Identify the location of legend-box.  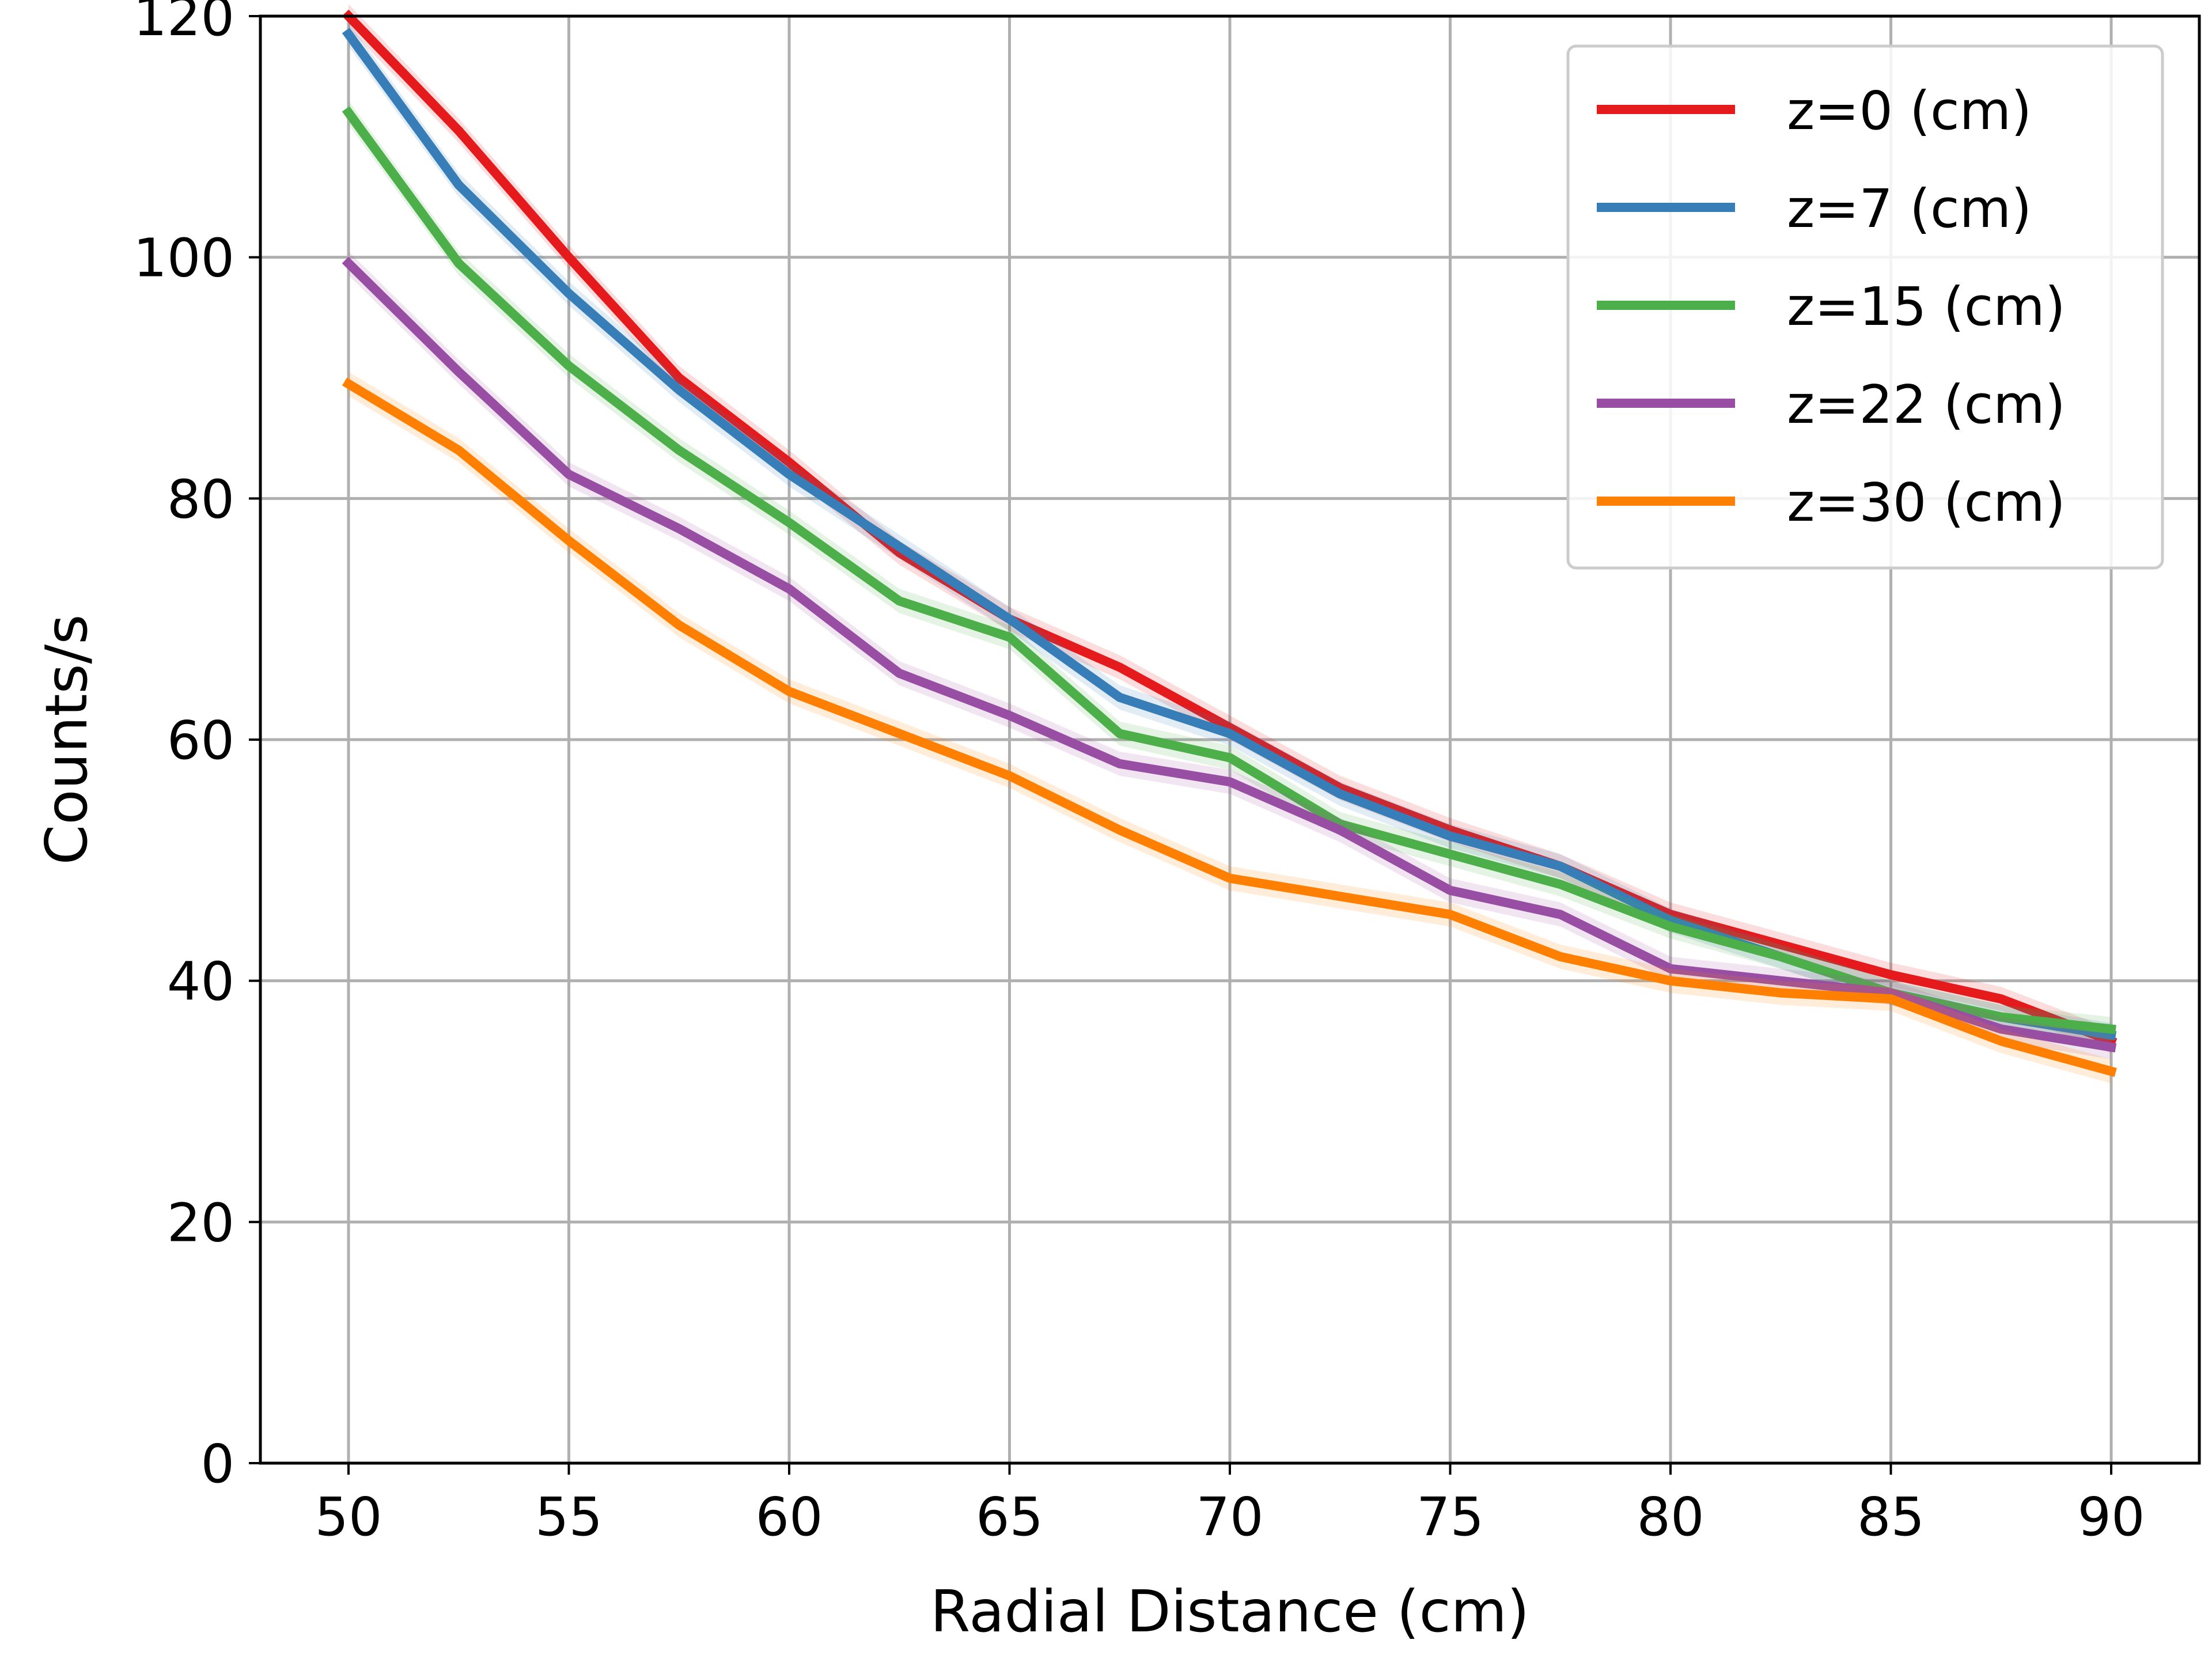
(1865, 307).